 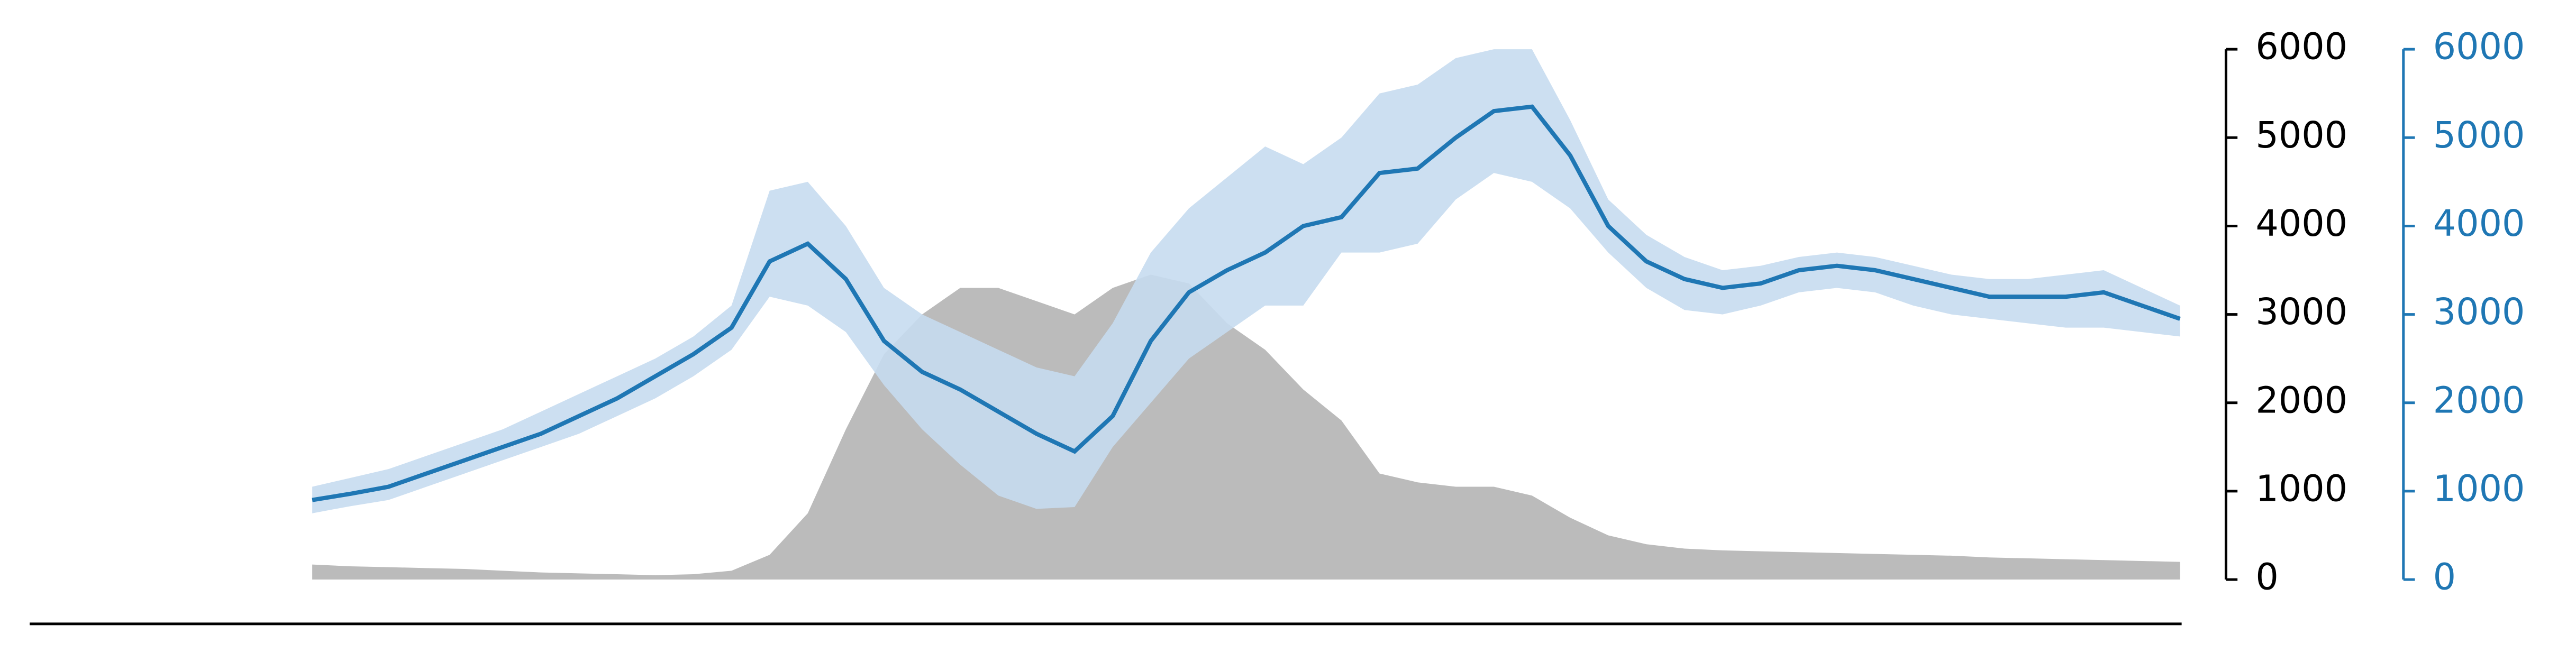 I want to click on y2-tick-label: 4000, so click(x=2479, y=224).